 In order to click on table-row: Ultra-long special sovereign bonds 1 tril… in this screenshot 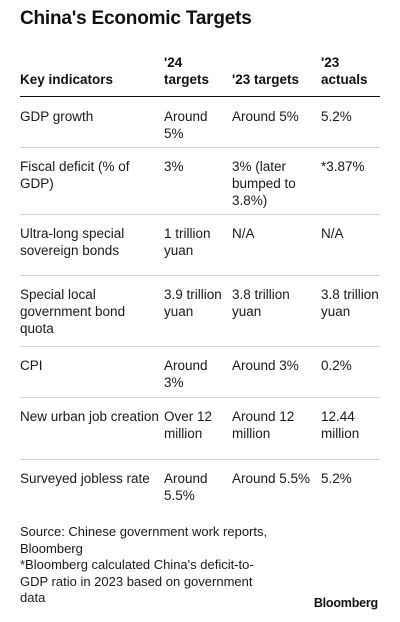, I will do `click(200, 245)`.